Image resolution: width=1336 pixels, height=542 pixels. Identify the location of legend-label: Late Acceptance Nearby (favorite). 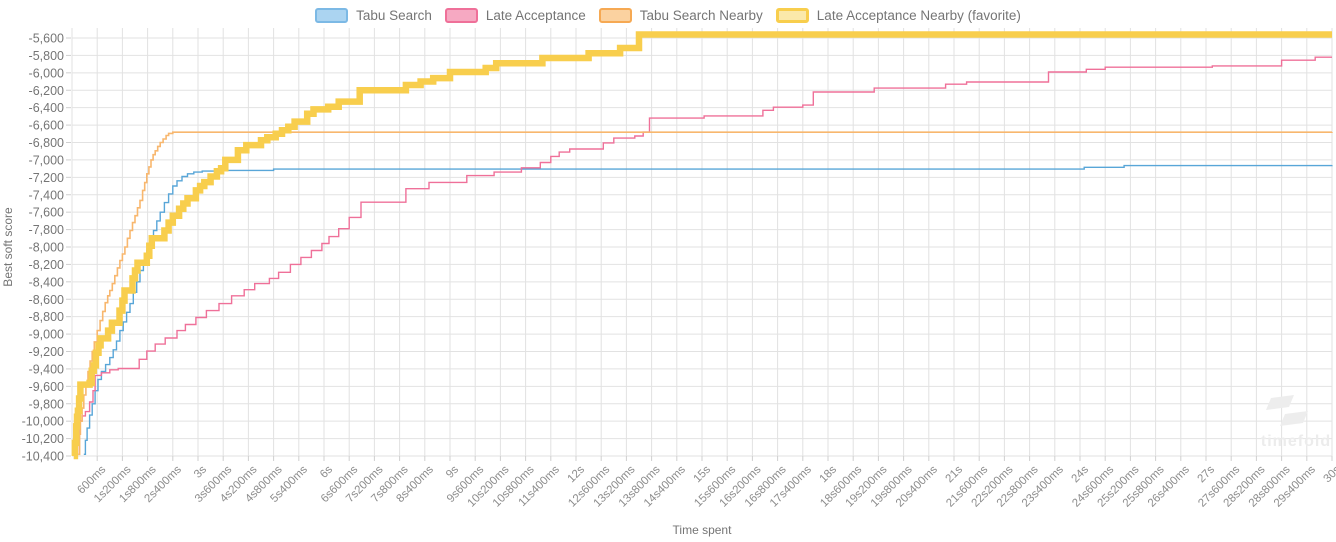
(918, 15).